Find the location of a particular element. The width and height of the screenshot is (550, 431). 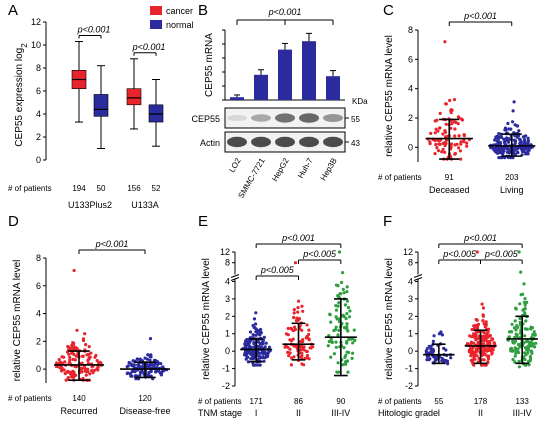

panel-c-patient-count: 91 is located at coordinates (449, 177).